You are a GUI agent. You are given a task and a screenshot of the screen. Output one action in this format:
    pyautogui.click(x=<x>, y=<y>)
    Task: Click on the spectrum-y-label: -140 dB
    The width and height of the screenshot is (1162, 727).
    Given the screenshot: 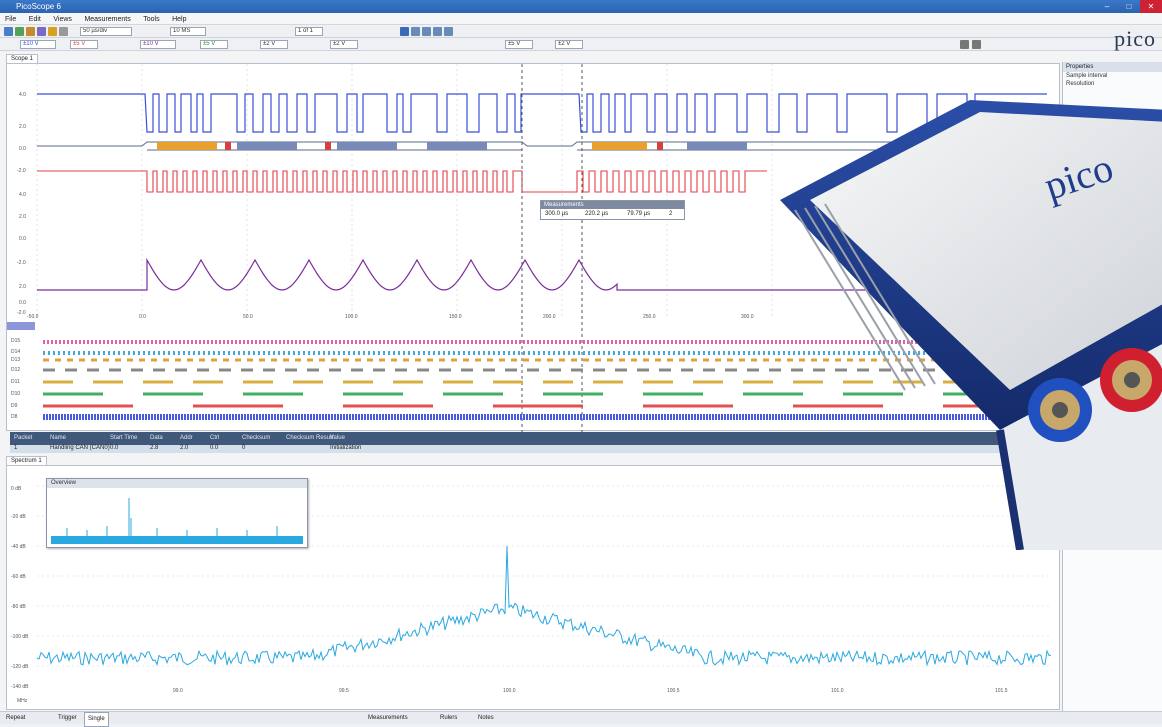 What is the action you would take?
    pyautogui.click(x=20, y=687)
    